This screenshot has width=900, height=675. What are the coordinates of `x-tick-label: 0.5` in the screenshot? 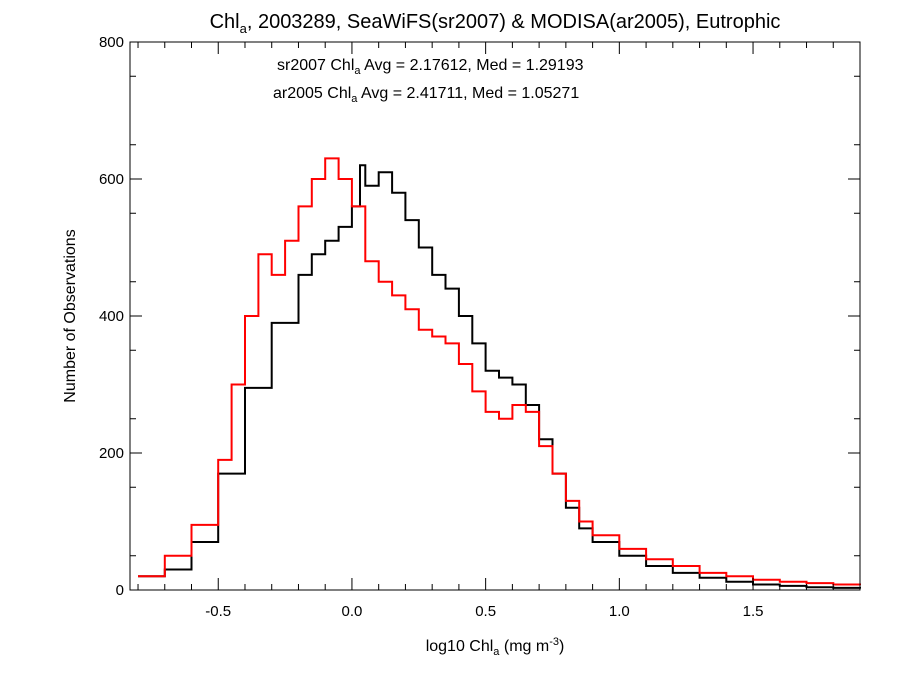 It's located at (485, 611).